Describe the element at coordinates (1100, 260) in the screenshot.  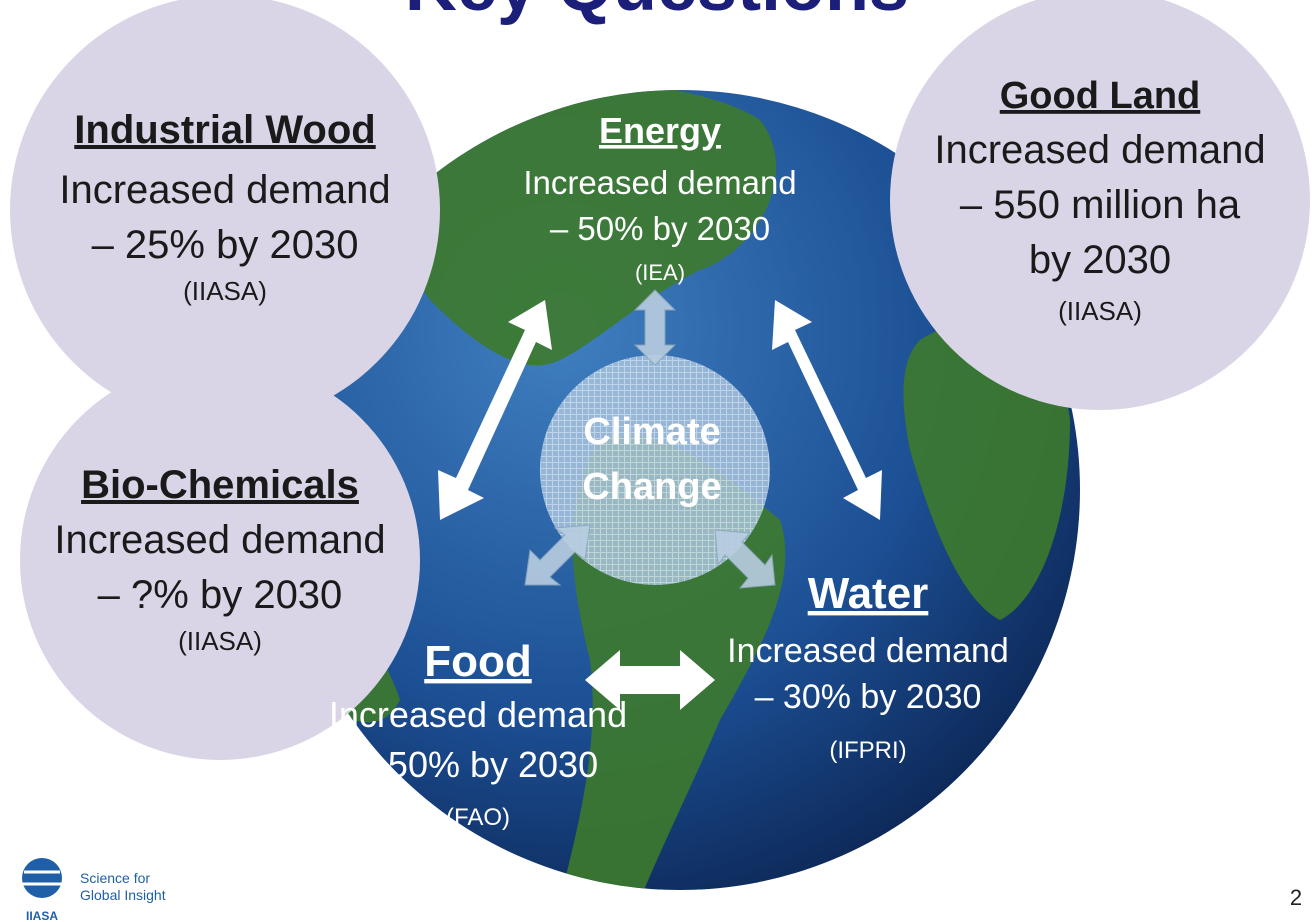
I see `node-line: by 2030` at that location.